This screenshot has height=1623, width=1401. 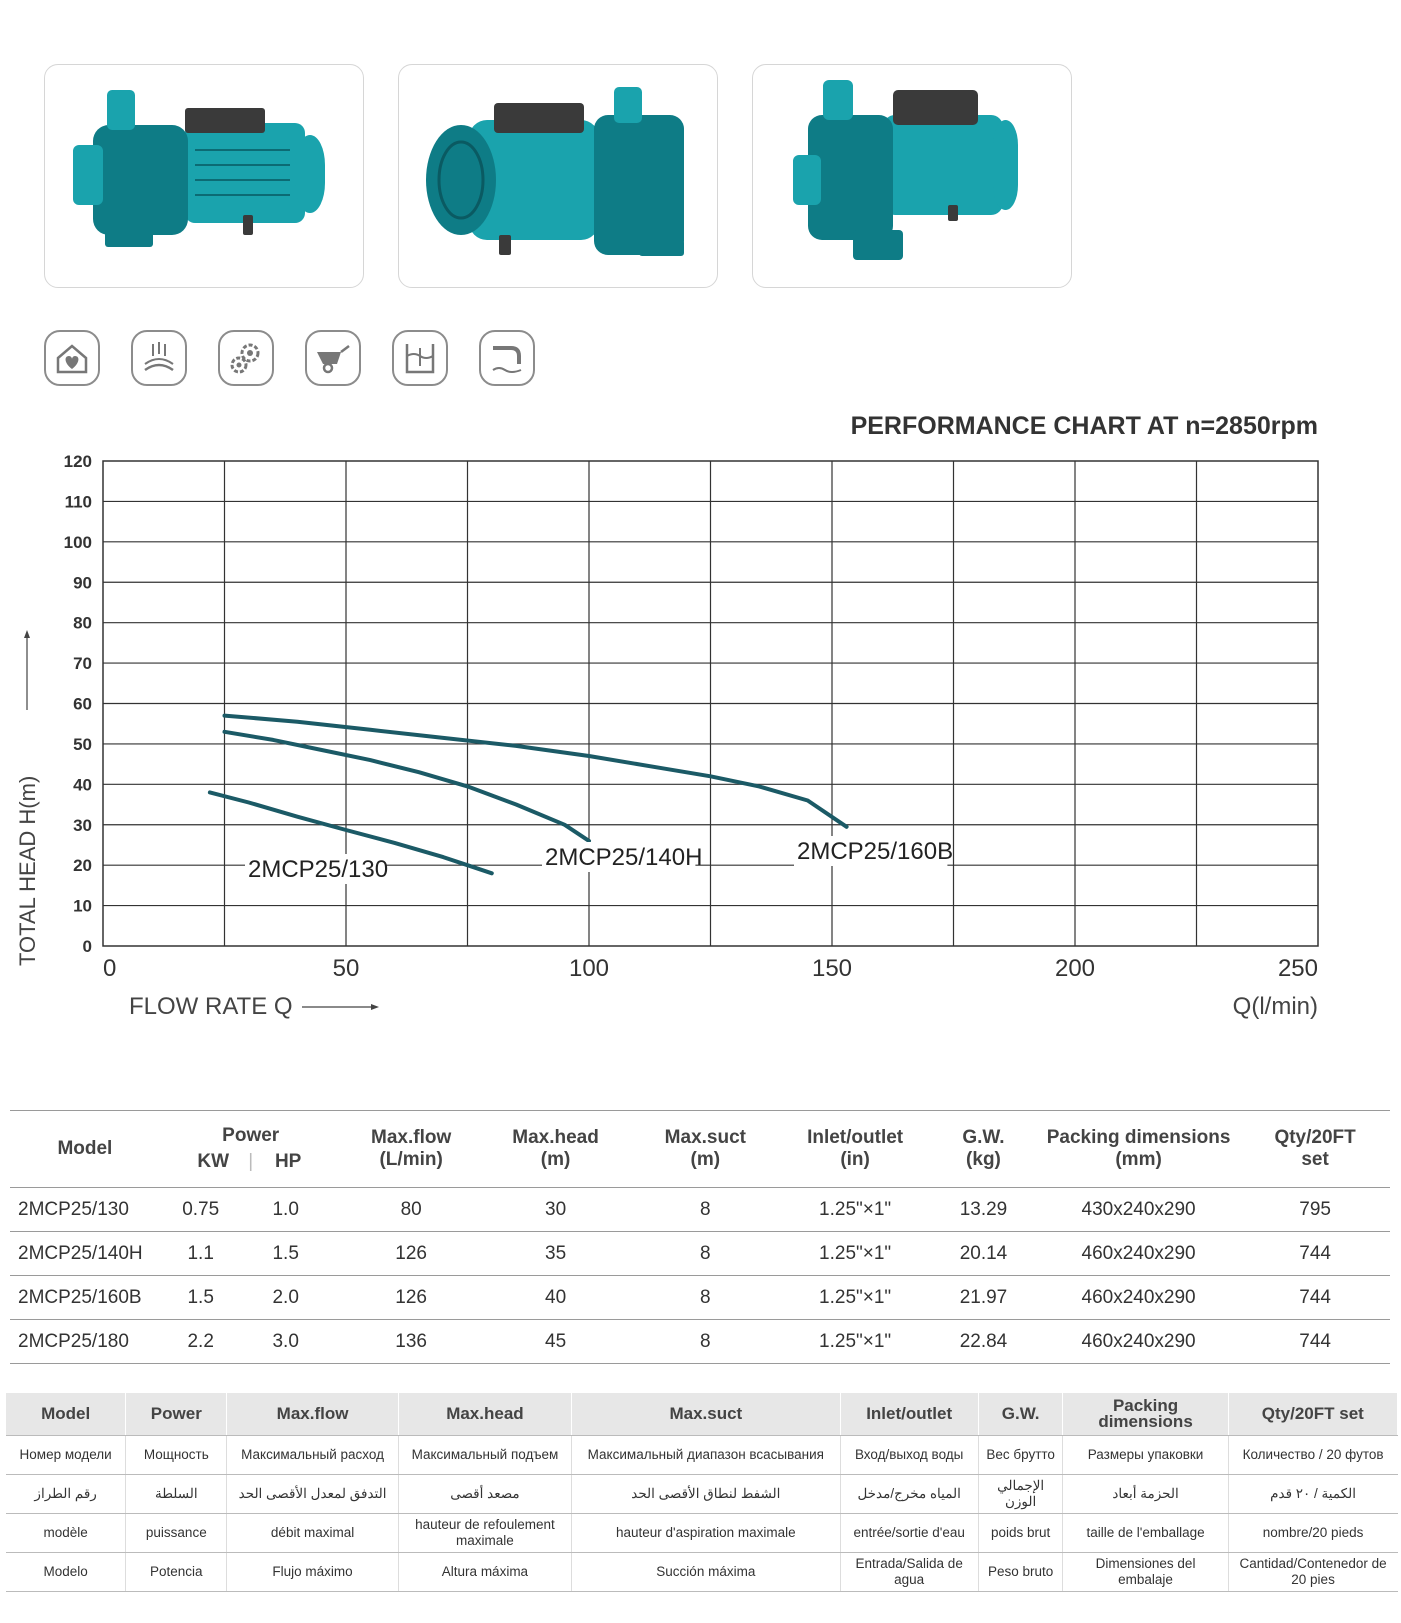 What do you see at coordinates (411, 1341) in the screenshot?
I see `table-cell: 136` at bounding box center [411, 1341].